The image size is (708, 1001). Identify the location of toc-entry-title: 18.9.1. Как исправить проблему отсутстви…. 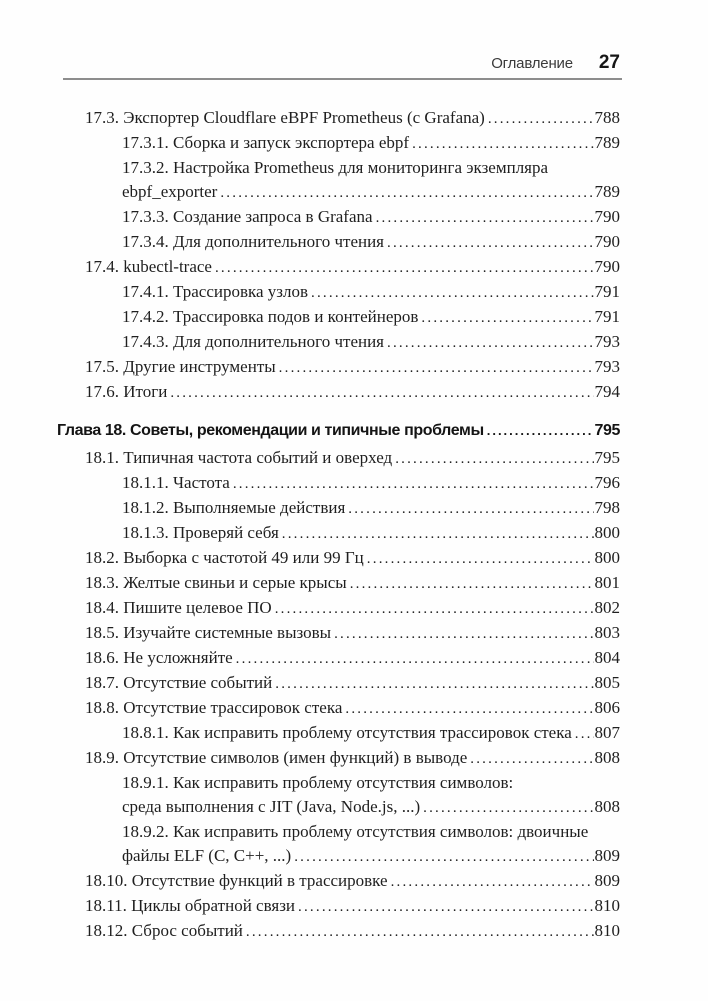
(318, 782).